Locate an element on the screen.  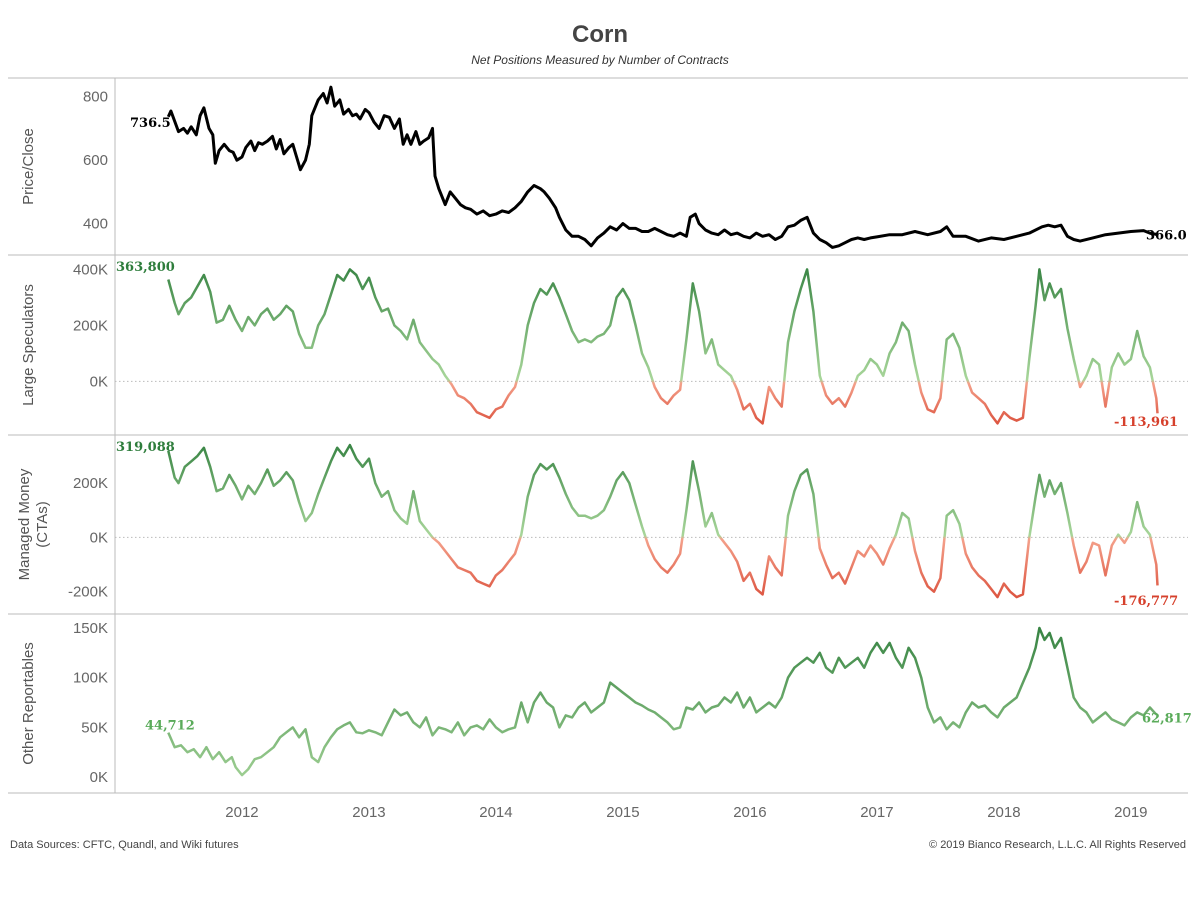
end-value-label-price: 366.0 is located at coordinates (1166, 235).